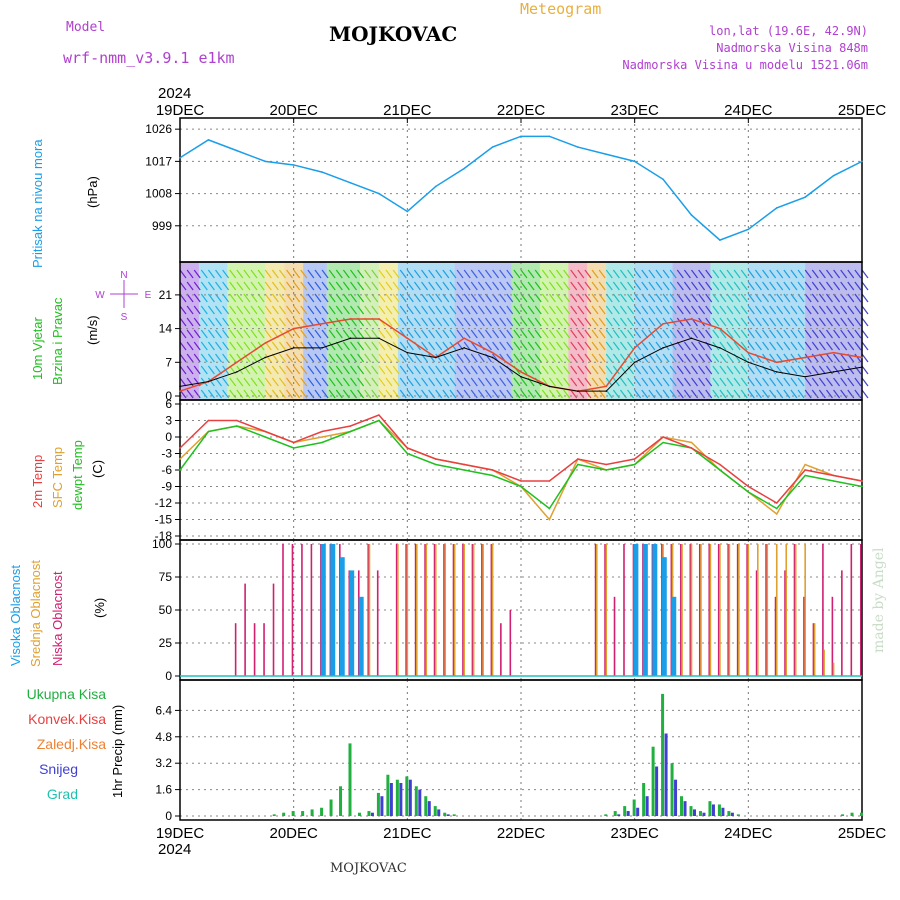 This screenshot has height=900, width=900. I want to click on y-tick-label: 3.2, so click(163, 763).